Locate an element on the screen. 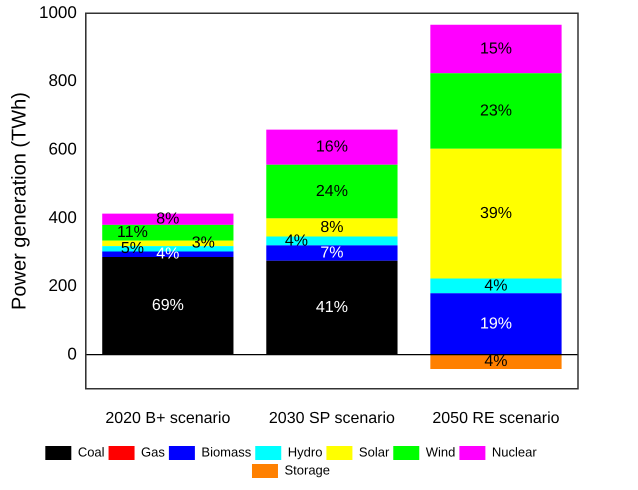 Image resolution: width=638 pixels, height=490 pixels. y-axis-title: Power generation (TWh) is located at coordinates (19, 201).